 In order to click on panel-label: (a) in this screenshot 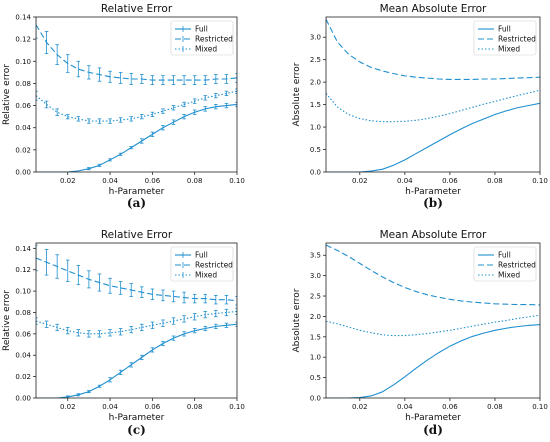, I will do `click(136, 203)`.